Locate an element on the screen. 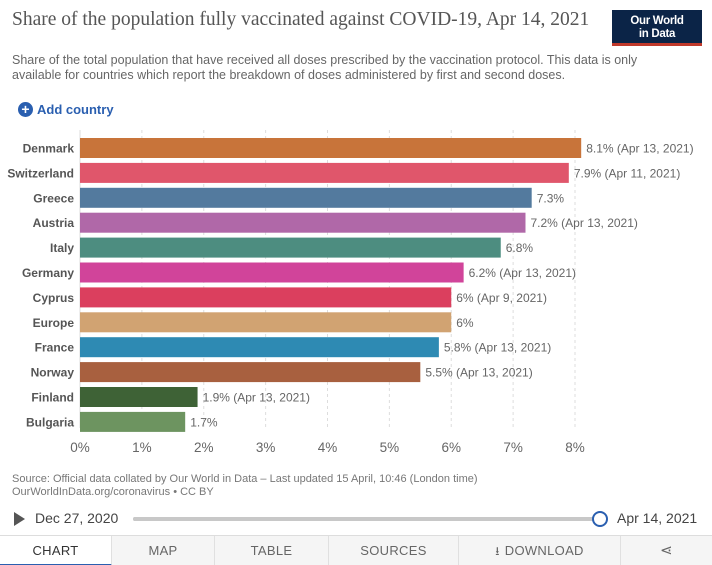  tab-download: ⭳ DOWNLOAD is located at coordinates (540, 550).